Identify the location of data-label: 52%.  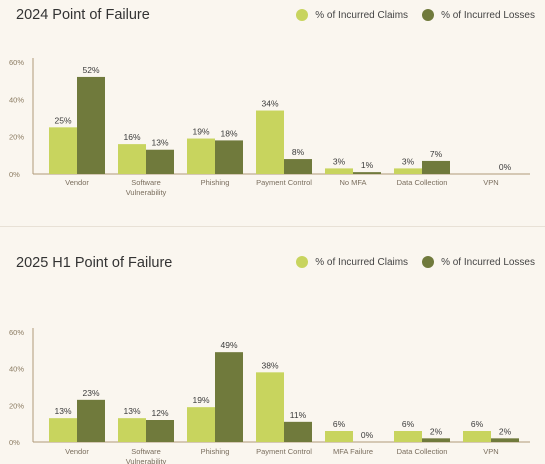
(90, 70).